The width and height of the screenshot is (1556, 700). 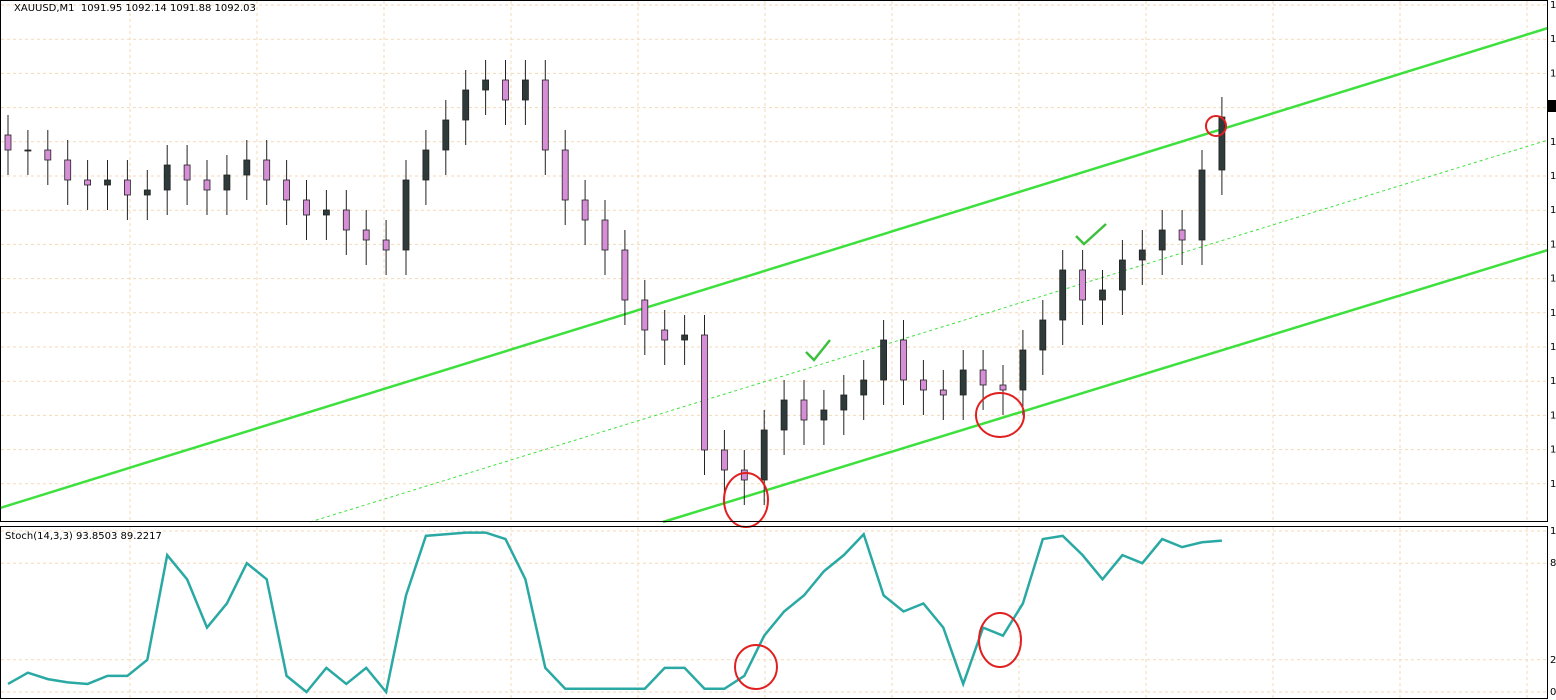 I want to click on y-tick-label: 0, so click(x=1553, y=692).